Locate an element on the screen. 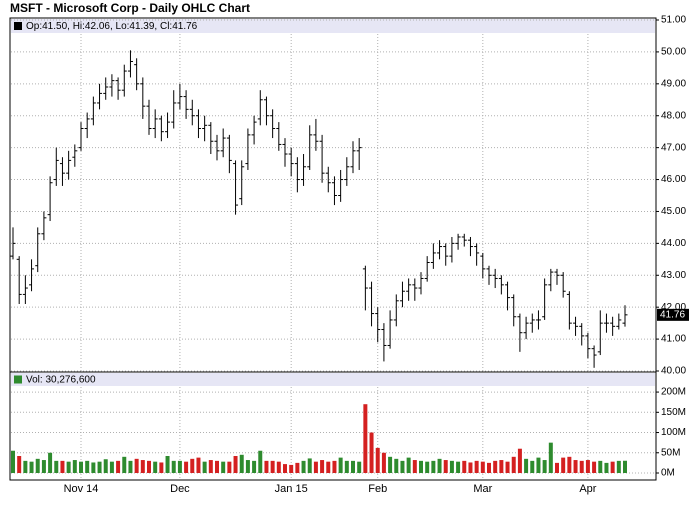 Image resolution: width=700 pixels, height=512 pixels. last-price-label: 41.76 is located at coordinates (672, 314).